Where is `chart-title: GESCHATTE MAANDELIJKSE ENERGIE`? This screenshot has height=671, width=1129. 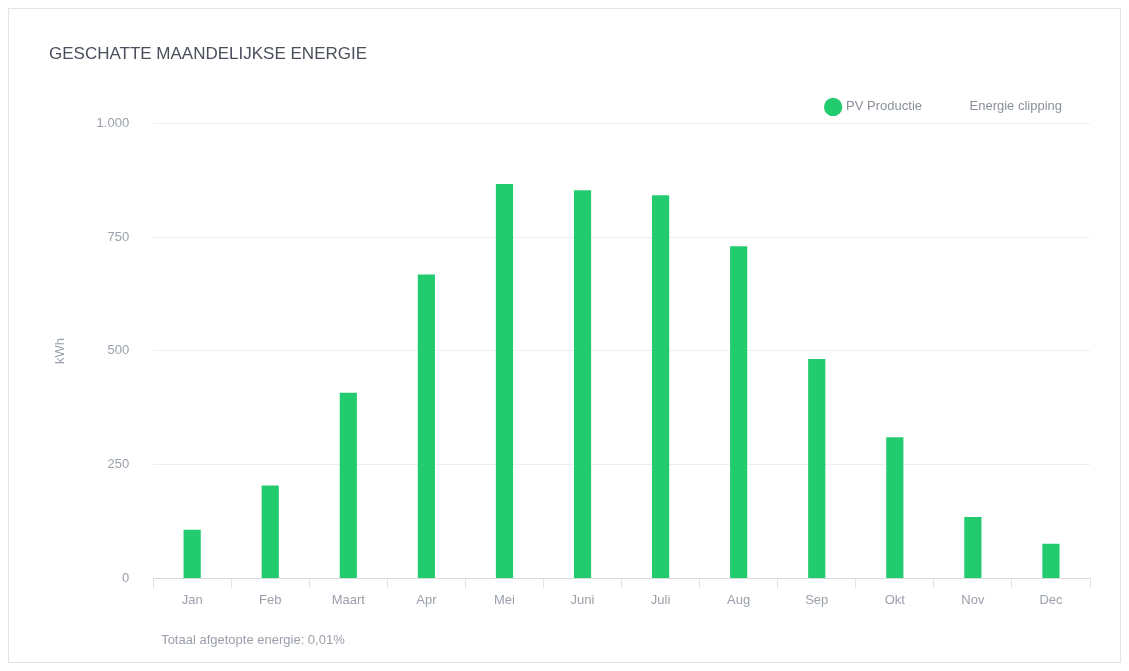 chart-title: GESCHATTE MAANDELIJKSE ENERGIE is located at coordinates (208, 53).